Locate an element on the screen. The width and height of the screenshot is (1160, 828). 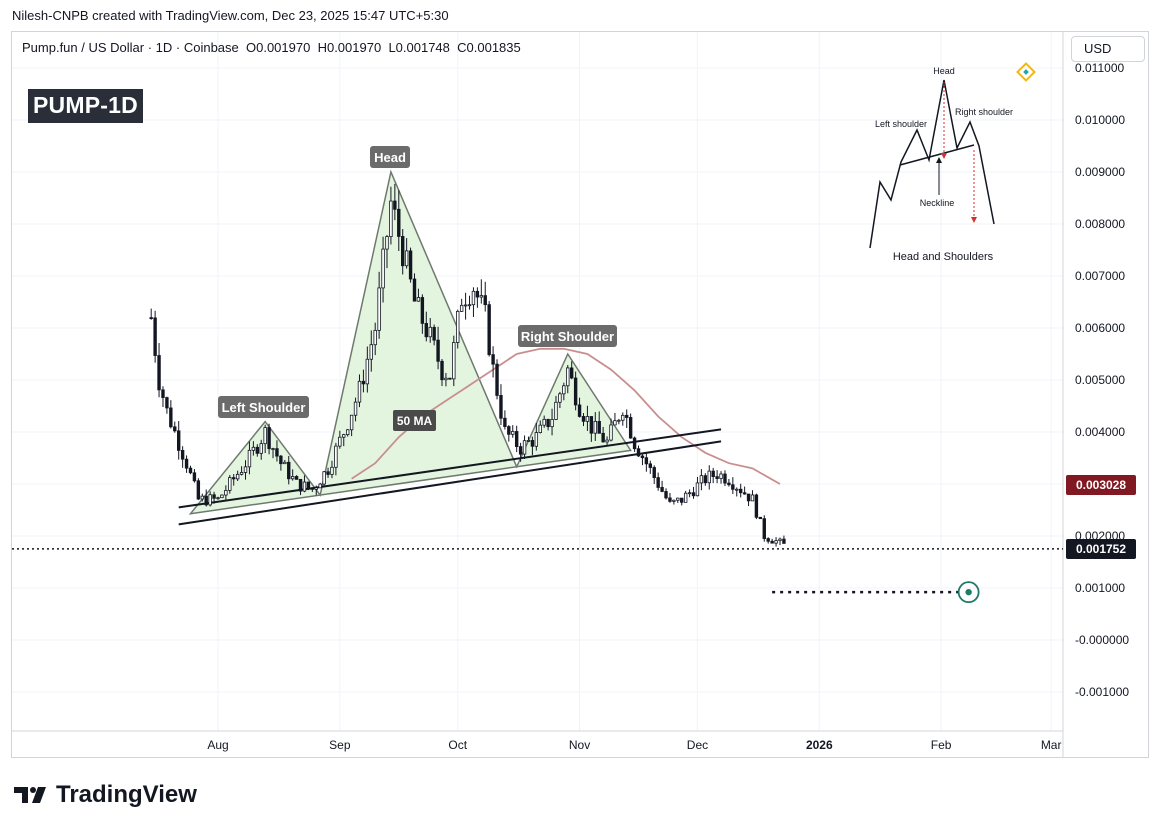
y-tick-label: 0.005000 is located at coordinates (1100, 380).